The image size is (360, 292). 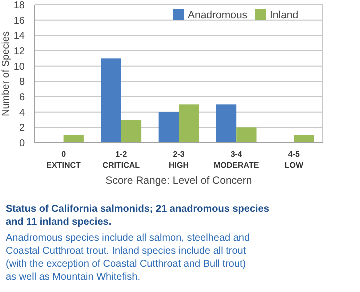 I want to click on x-tick-label: 3-4 MODERATE, so click(x=237, y=160).